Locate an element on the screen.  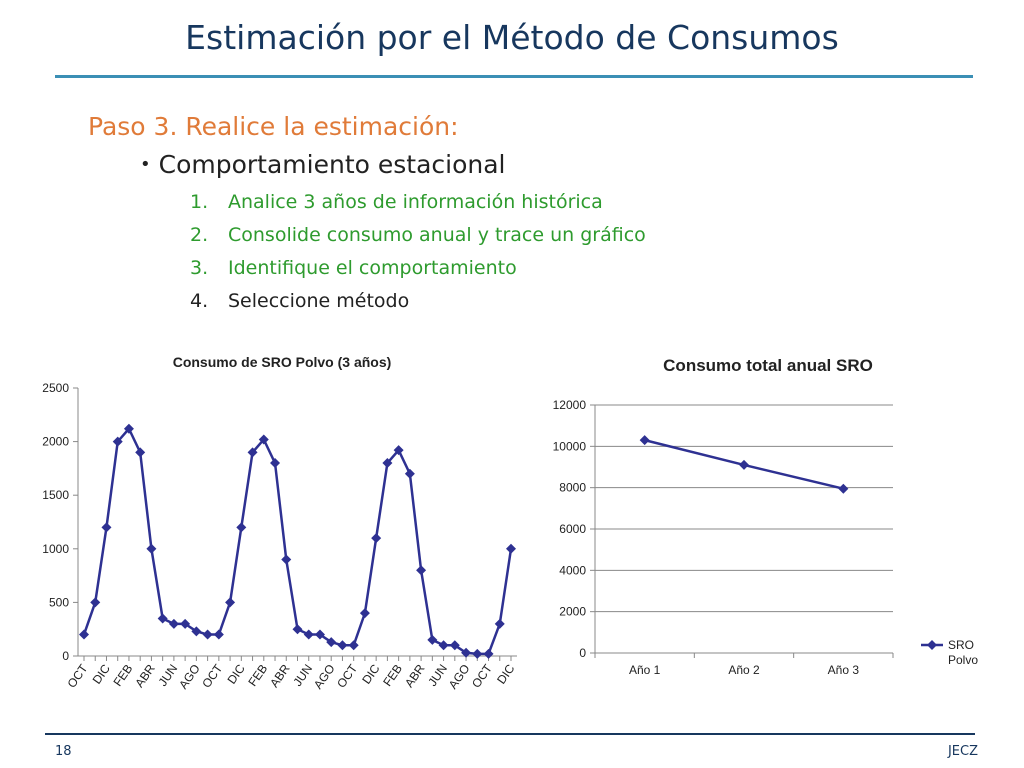
numbered-item-3: 3. Identifique el comportamiento is located at coordinates (353, 268).